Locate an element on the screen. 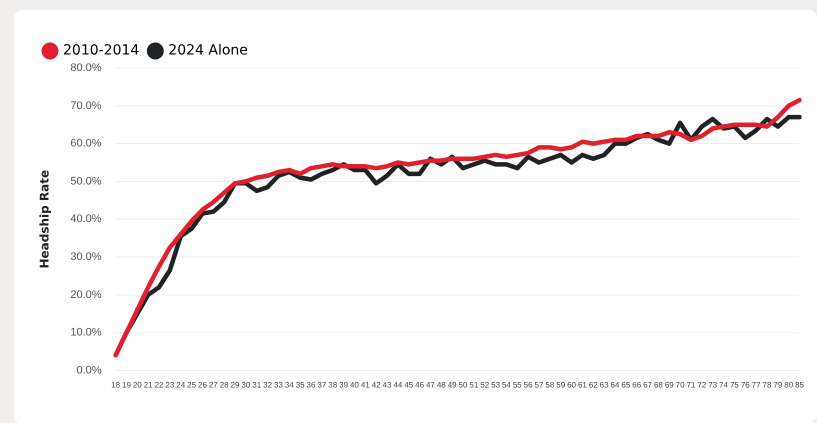 The image size is (817, 423). y-tick-label: 70.0% is located at coordinates (86, 106).